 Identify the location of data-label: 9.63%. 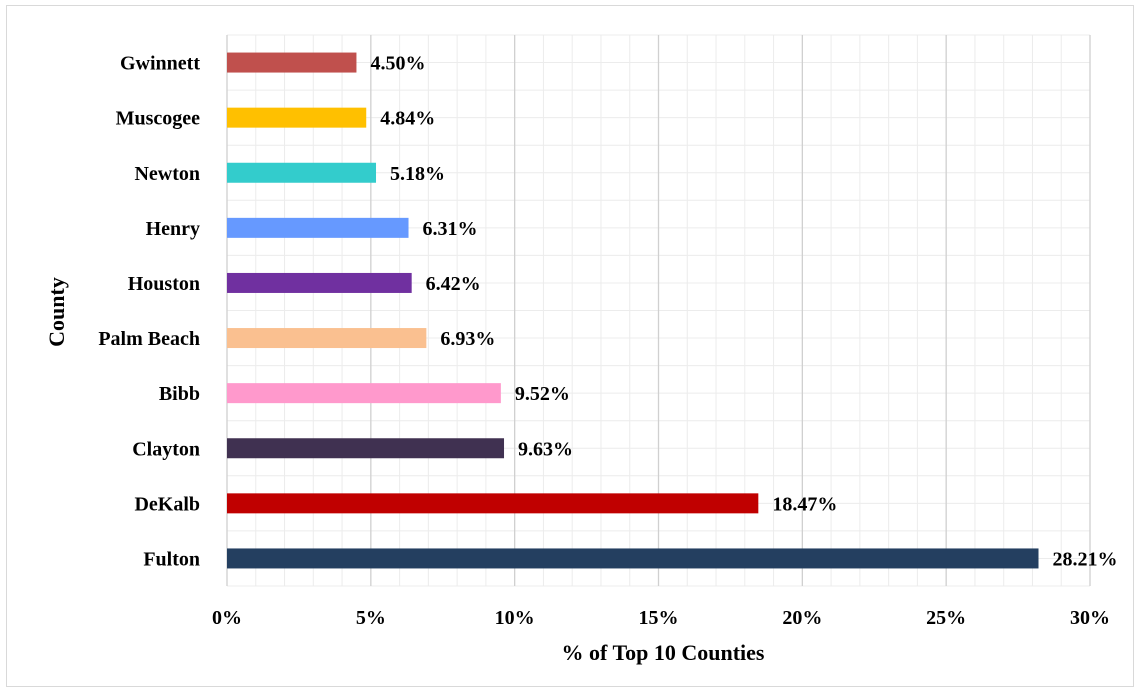
(545, 449).